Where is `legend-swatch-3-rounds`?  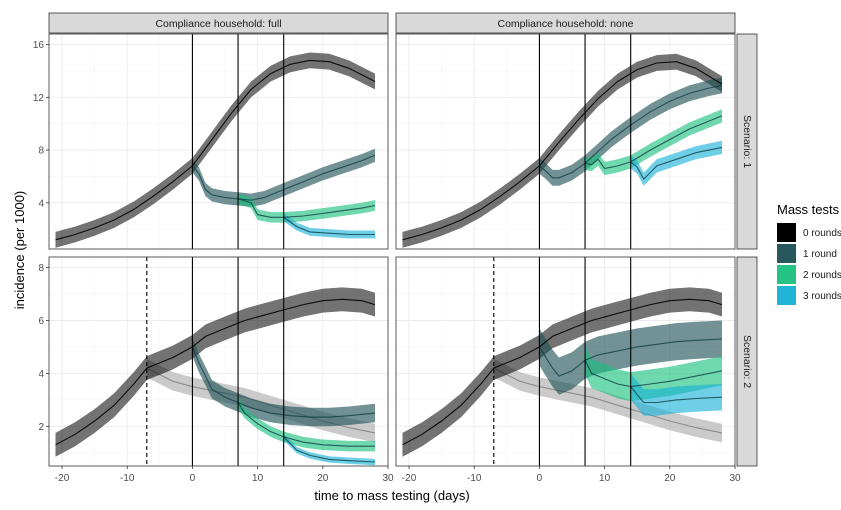 legend-swatch-3-rounds is located at coordinates (786, 295).